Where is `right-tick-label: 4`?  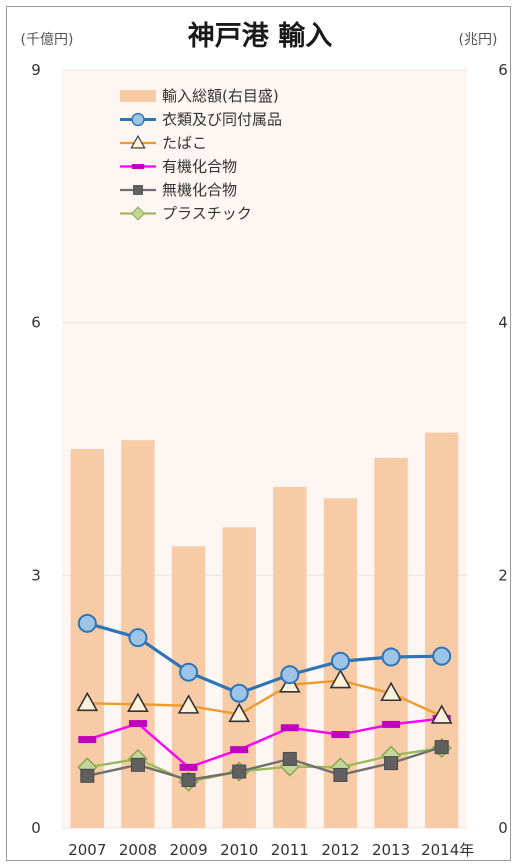
right-tick-label: 4 is located at coordinates (503, 323).